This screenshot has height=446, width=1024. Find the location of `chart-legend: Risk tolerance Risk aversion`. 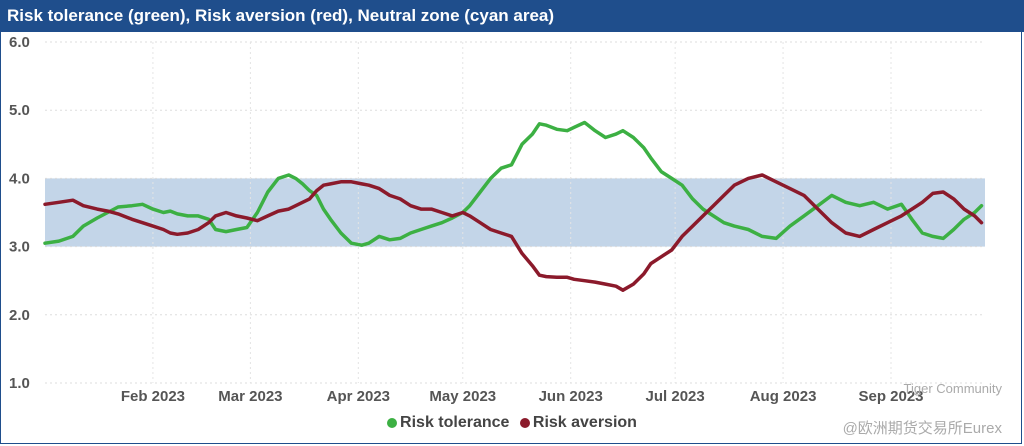

chart-legend: Risk tolerance Risk aversion is located at coordinates (512, 423).